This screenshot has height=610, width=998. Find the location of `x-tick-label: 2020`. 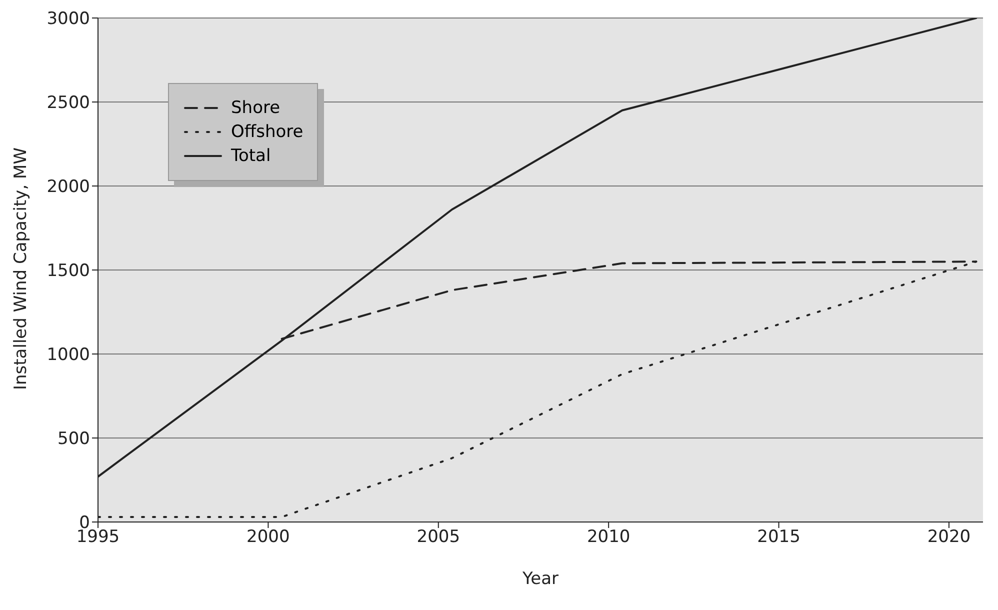

x-tick-label: 2020 is located at coordinates (949, 537).